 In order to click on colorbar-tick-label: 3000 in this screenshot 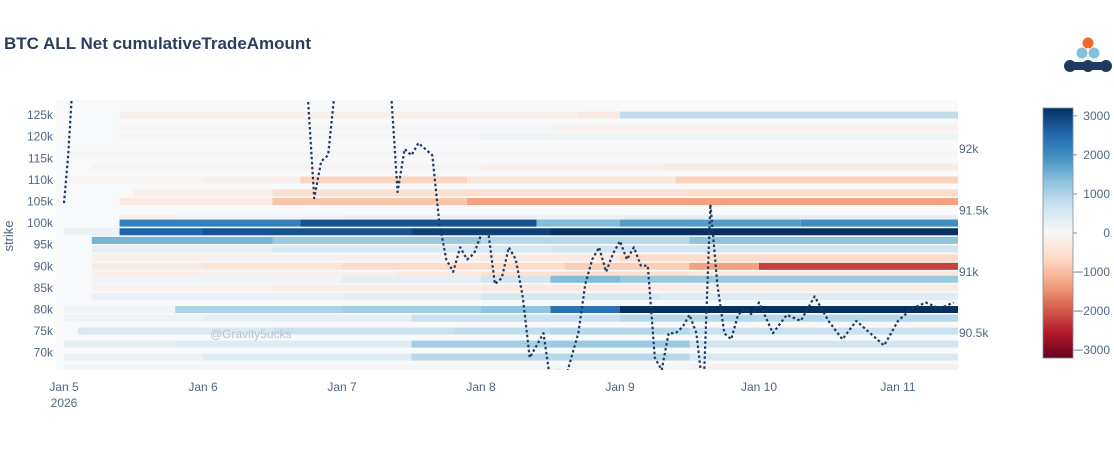, I will do `click(1096, 116)`.